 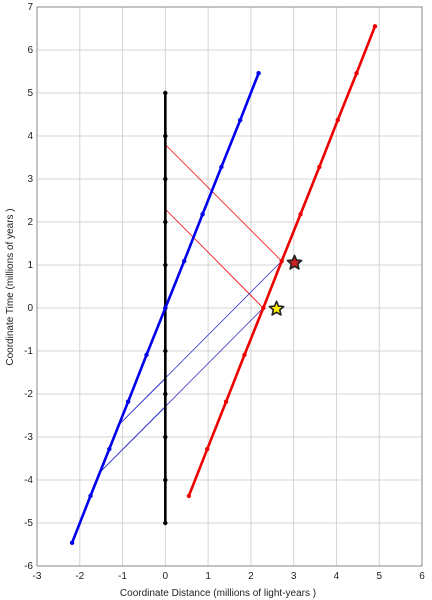 What do you see at coordinates (379, 576) in the screenshot?
I see `x-tick-label: 5` at bounding box center [379, 576].